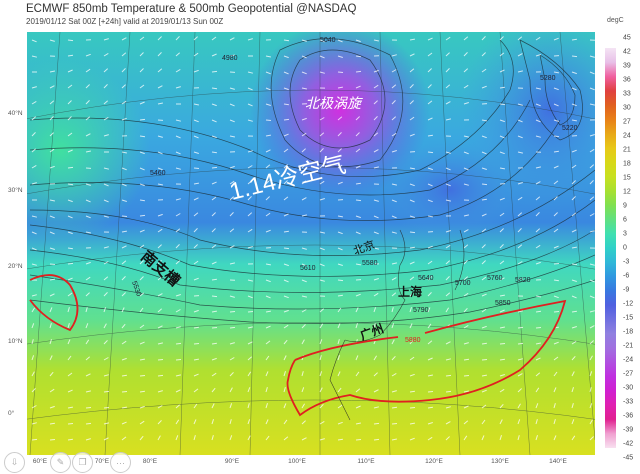 This screenshot has width=640, height=474. Describe the element at coordinates (410, 291) in the screenshot. I see `city-shanghai: 上海` at that location.